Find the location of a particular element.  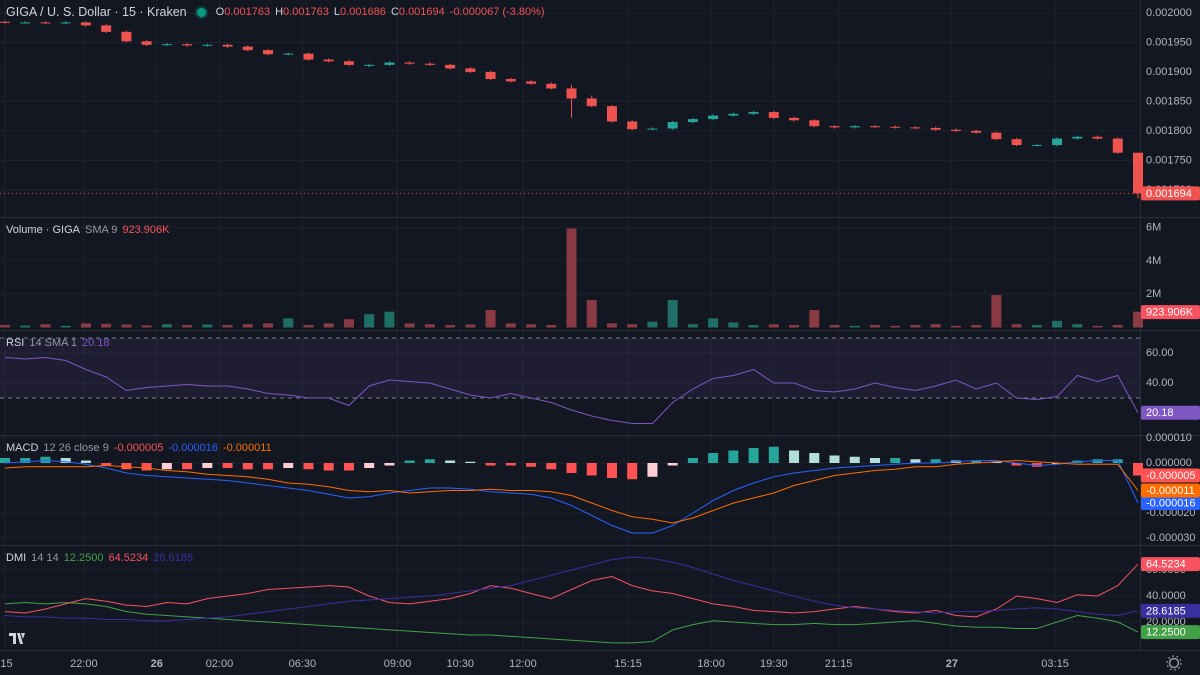

change-label: -0.000067 (-3.80%) is located at coordinates (497, 12).